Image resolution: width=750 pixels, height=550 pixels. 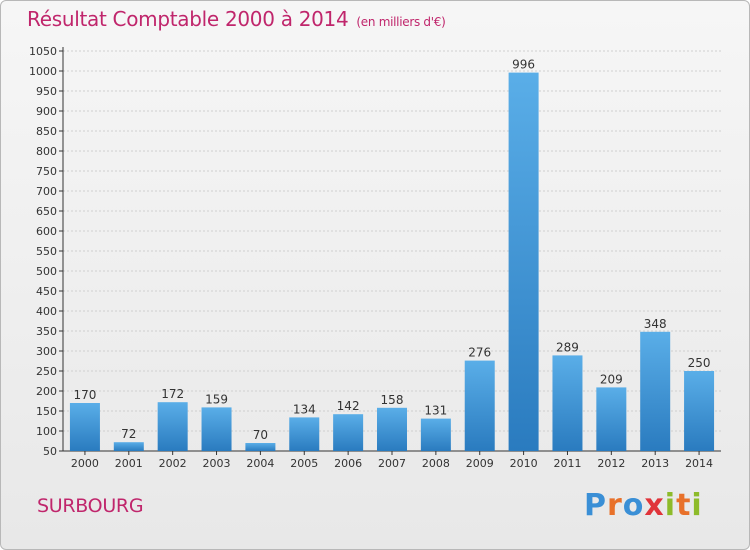 I want to click on data-label: 170, so click(x=84, y=395).